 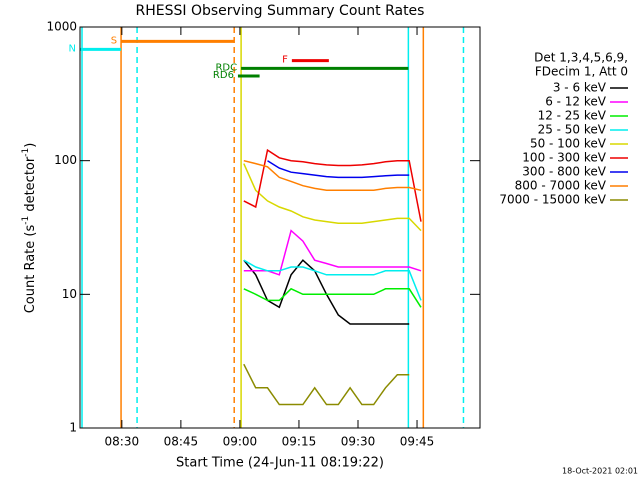 I want to click on legend-label: 800 - 7000 keV, so click(x=561, y=186).